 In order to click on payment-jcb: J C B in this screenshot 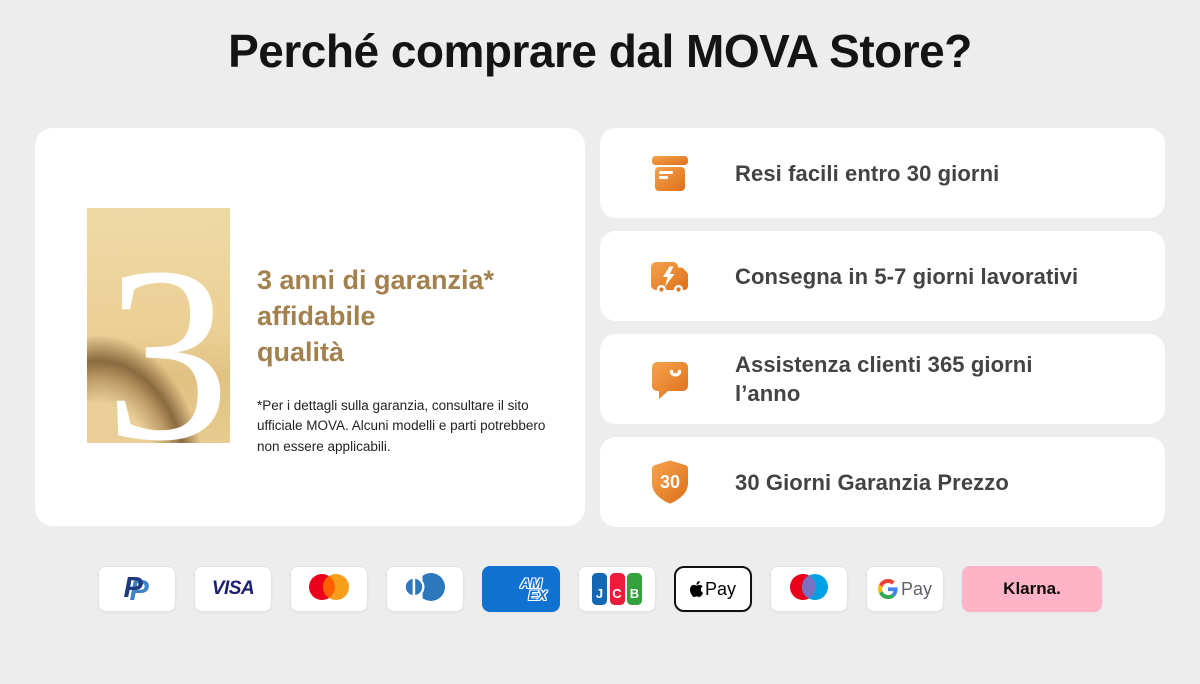, I will do `click(617, 589)`.